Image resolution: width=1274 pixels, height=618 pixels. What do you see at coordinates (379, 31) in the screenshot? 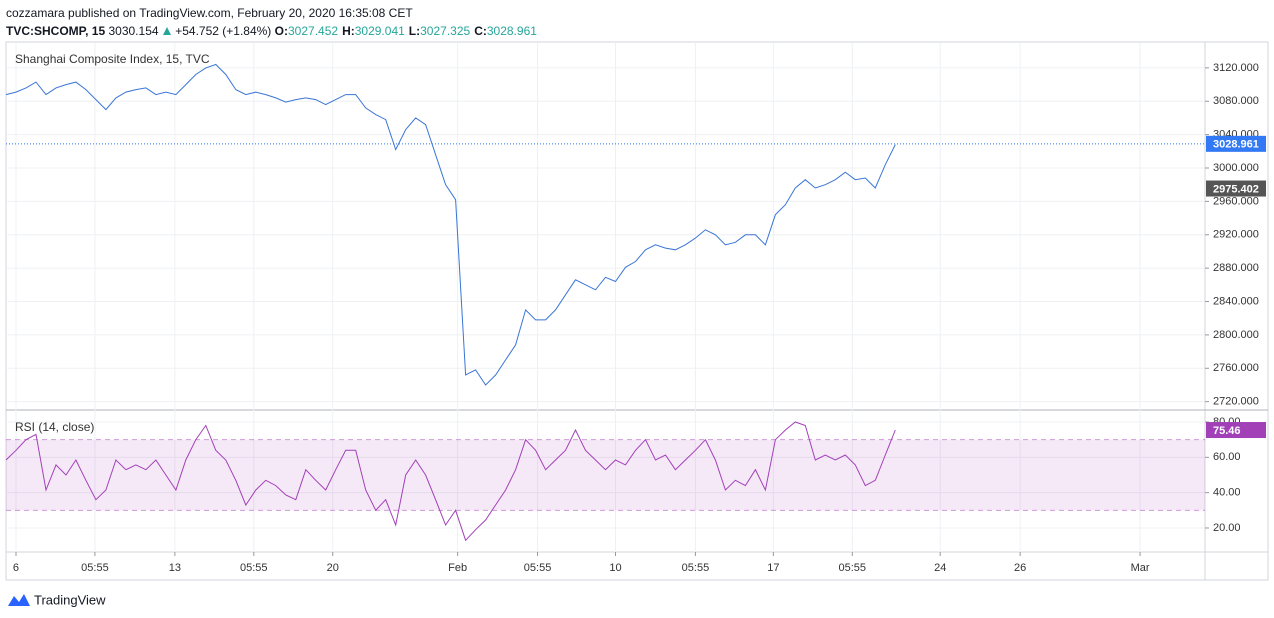
I see `ohlc-value: 3029.041` at bounding box center [379, 31].